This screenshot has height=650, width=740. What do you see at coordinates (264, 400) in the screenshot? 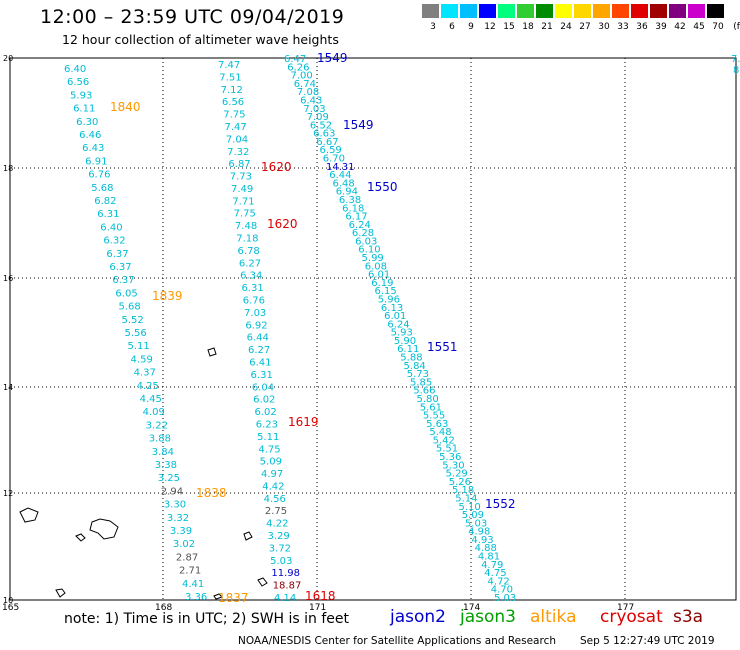
I see `wave-height-value: 6.02` at bounding box center [264, 400].